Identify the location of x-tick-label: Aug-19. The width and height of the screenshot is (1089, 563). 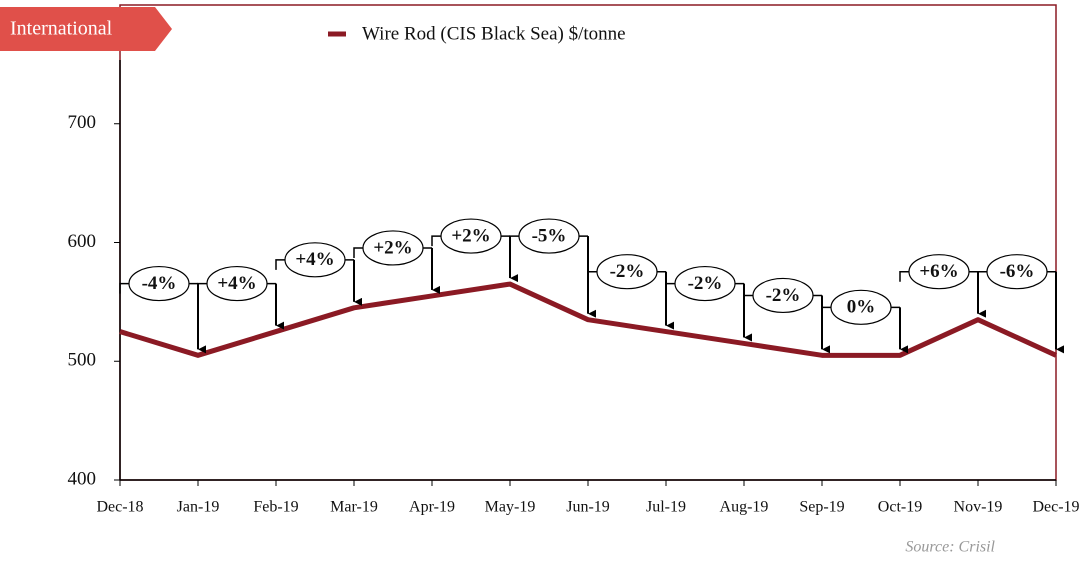
(744, 507).